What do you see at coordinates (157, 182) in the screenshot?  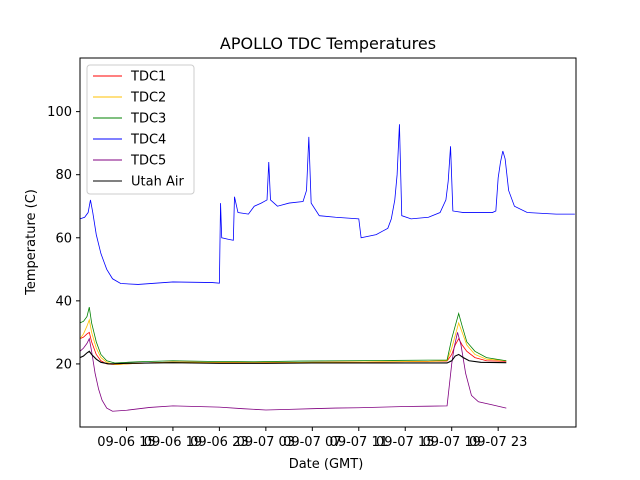 I see `legend-label-utah-air: Utah Air` at bounding box center [157, 182].